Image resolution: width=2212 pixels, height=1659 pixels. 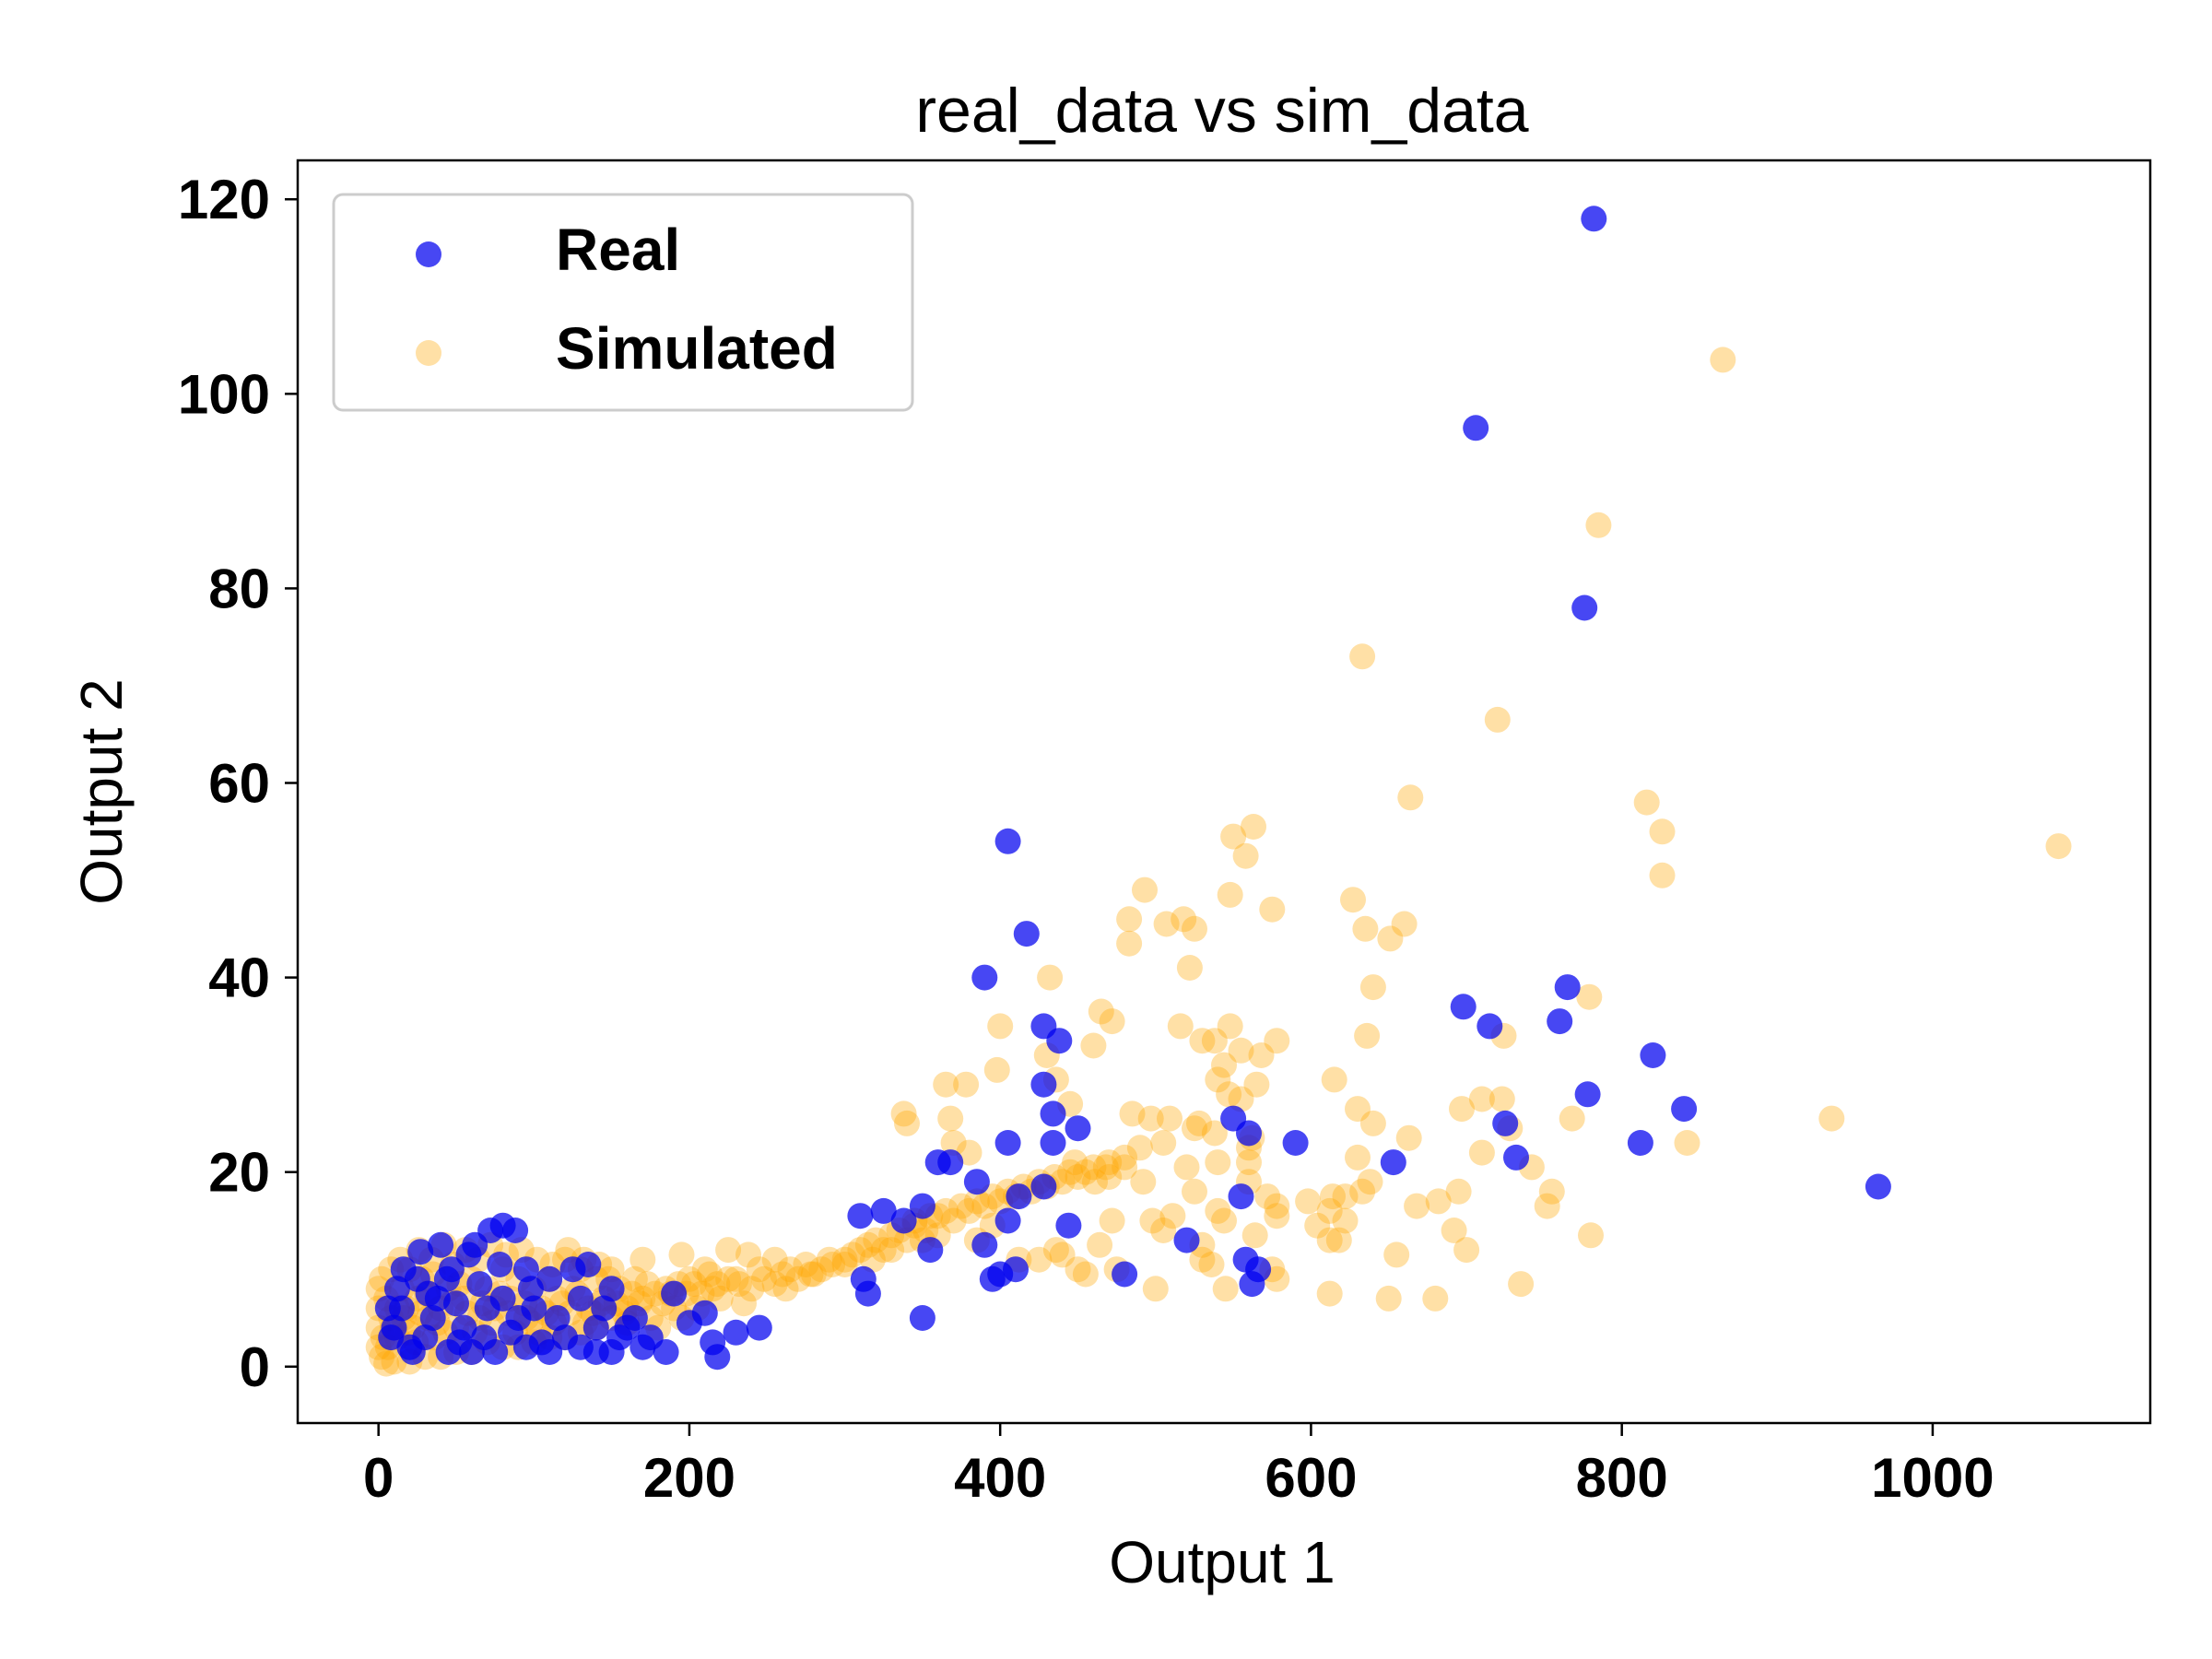 I want to click on x-tick-label: 1000, so click(x=1932, y=1478).